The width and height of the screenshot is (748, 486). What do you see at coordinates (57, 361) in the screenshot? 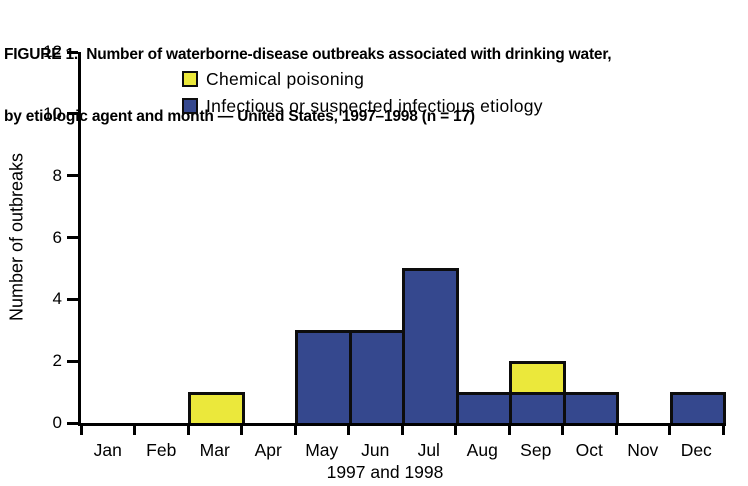
I see `y-tick-label: 2` at bounding box center [57, 361].